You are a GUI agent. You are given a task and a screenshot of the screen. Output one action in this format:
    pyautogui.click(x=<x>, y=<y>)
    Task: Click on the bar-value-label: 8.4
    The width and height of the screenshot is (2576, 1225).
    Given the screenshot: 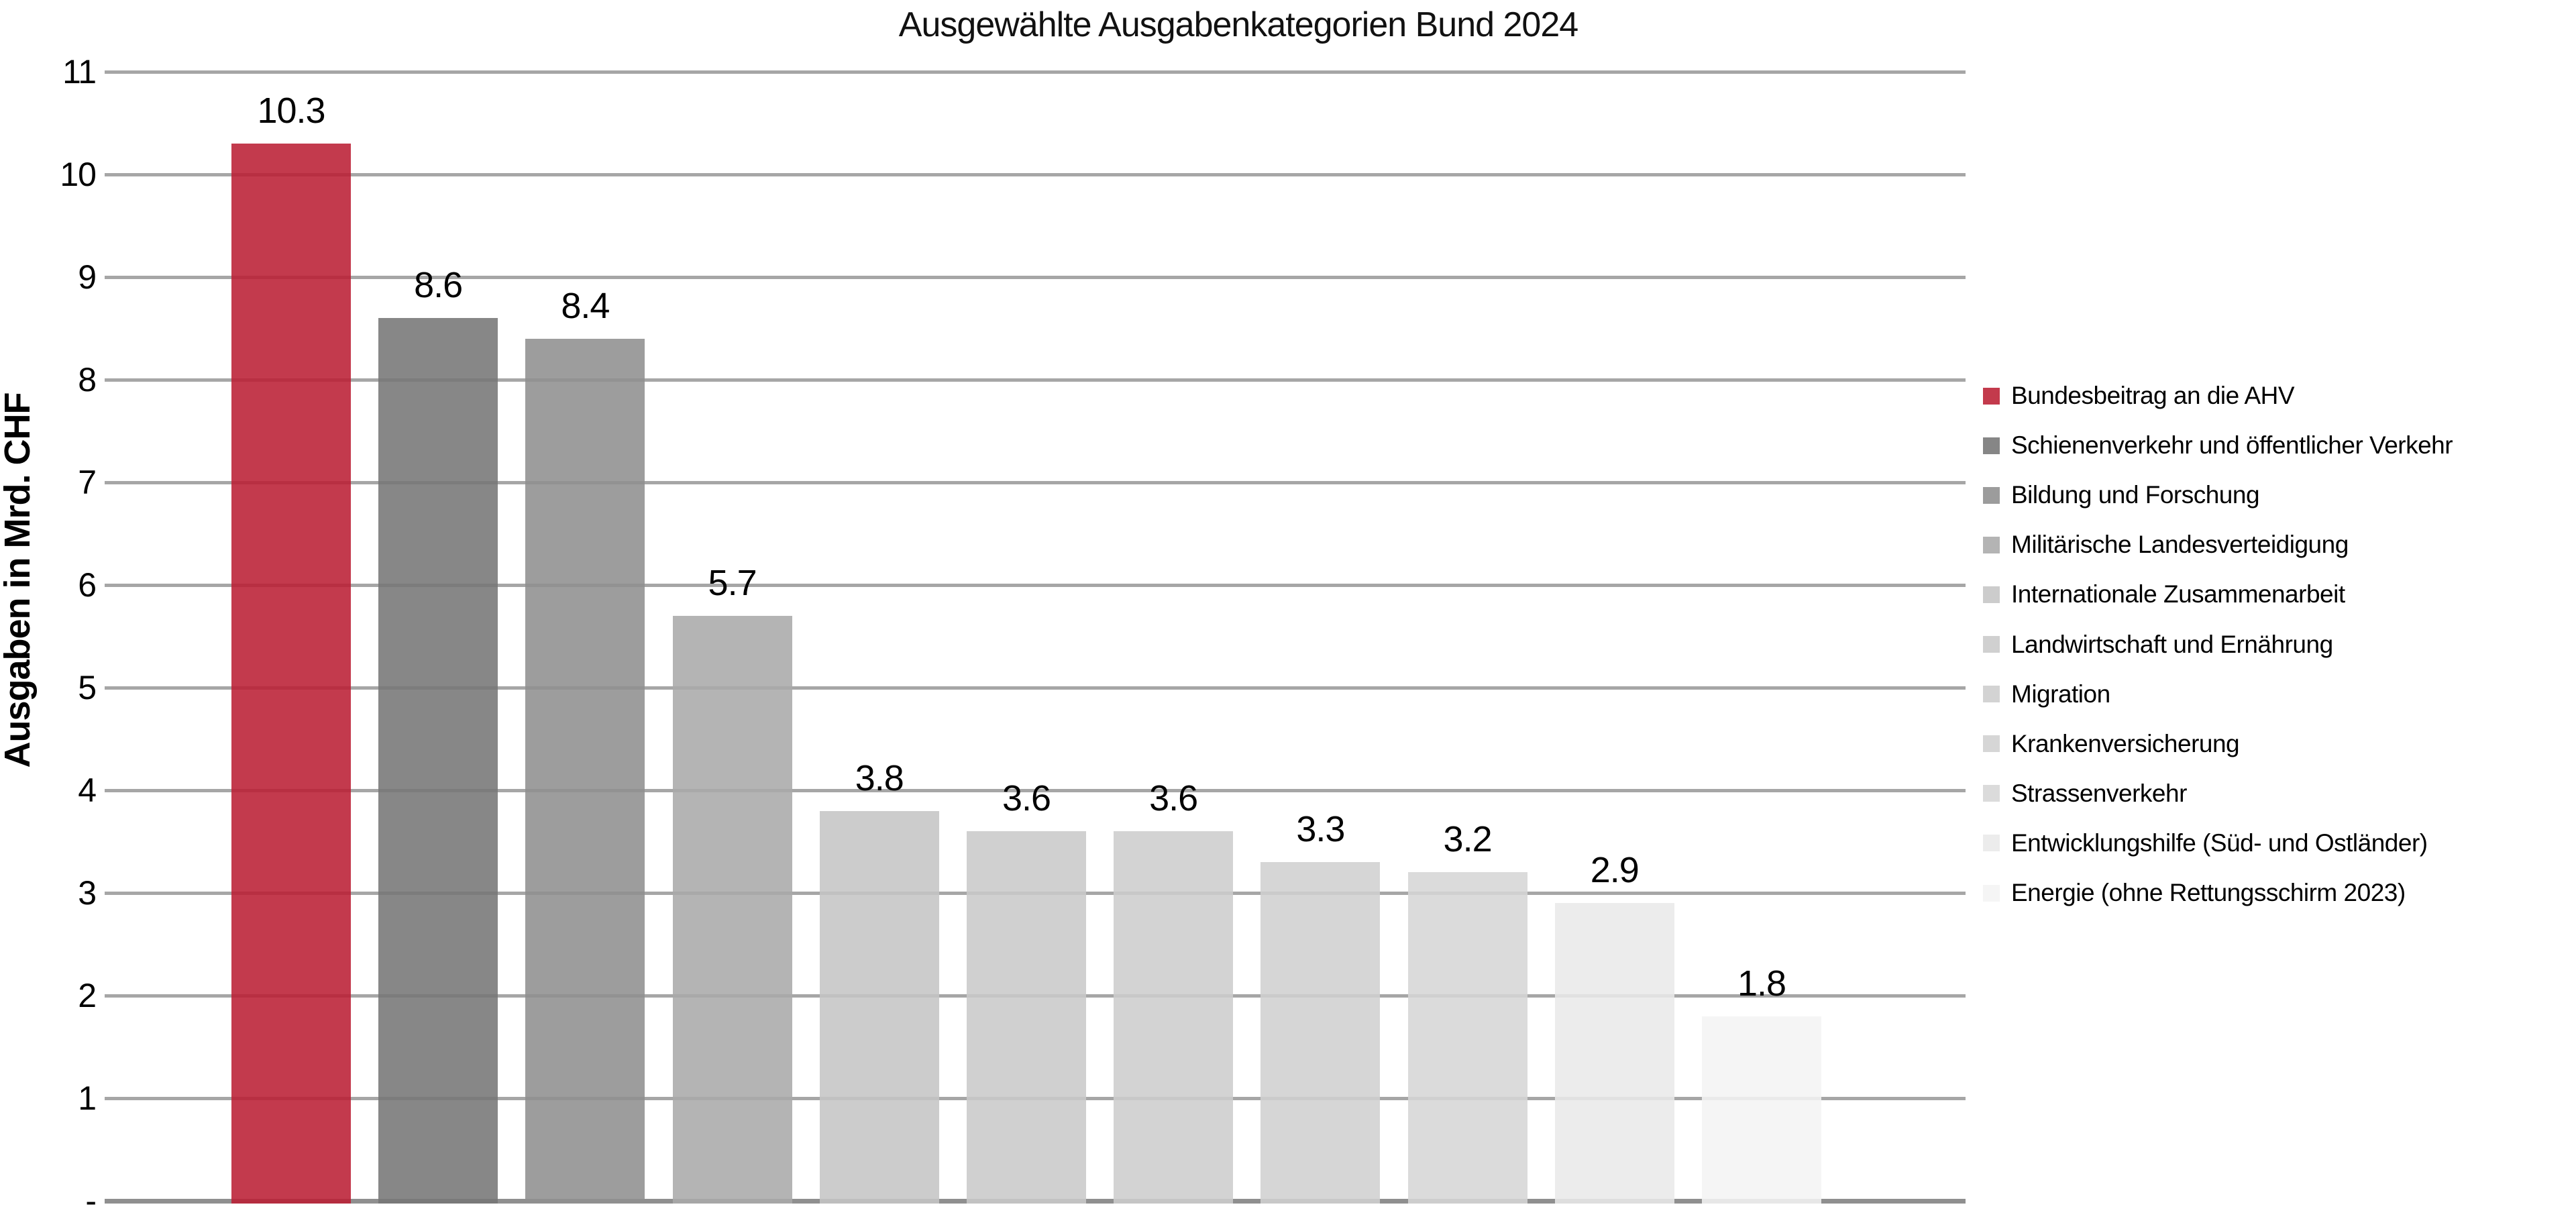 What is the action you would take?
    pyautogui.click(x=585, y=305)
    